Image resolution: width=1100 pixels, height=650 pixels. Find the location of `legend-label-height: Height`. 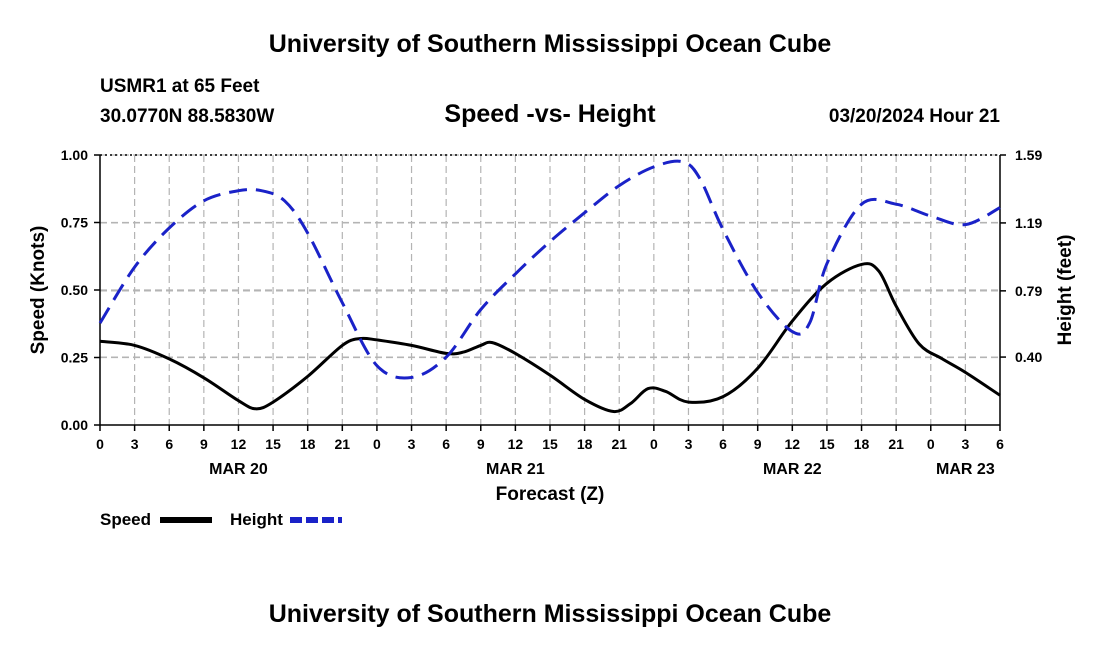

legend-label-height: Height is located at coordinates (256, 519).